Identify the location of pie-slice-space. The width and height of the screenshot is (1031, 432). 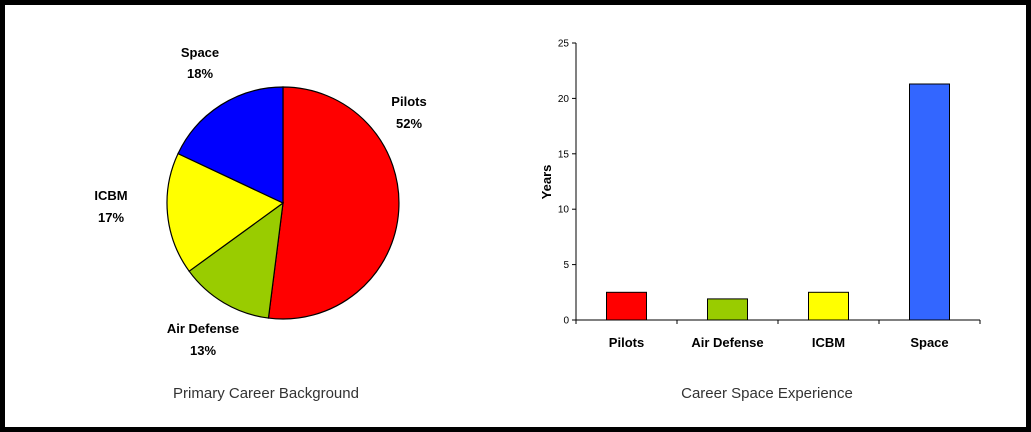
(230, 145).